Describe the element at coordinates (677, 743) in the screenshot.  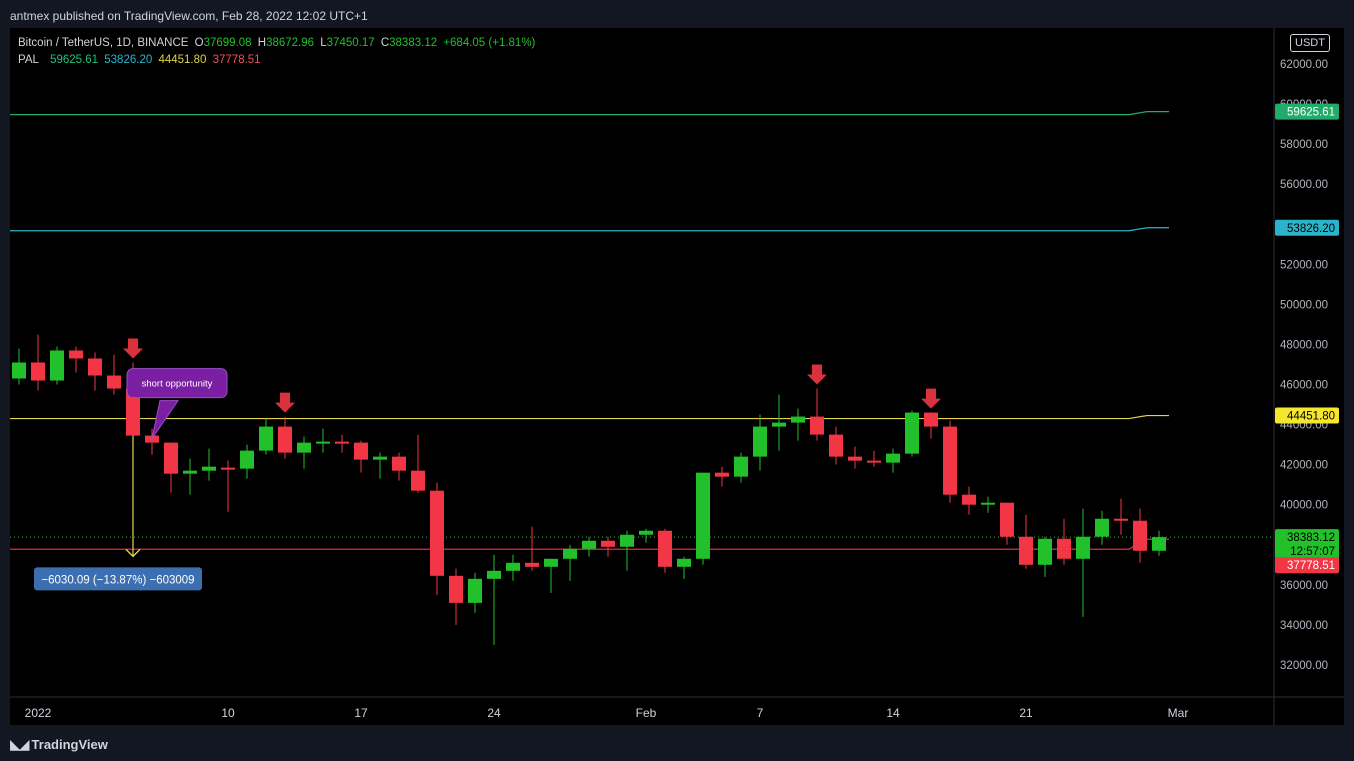
I see `footer: ◣◢ TradingView` at that location.